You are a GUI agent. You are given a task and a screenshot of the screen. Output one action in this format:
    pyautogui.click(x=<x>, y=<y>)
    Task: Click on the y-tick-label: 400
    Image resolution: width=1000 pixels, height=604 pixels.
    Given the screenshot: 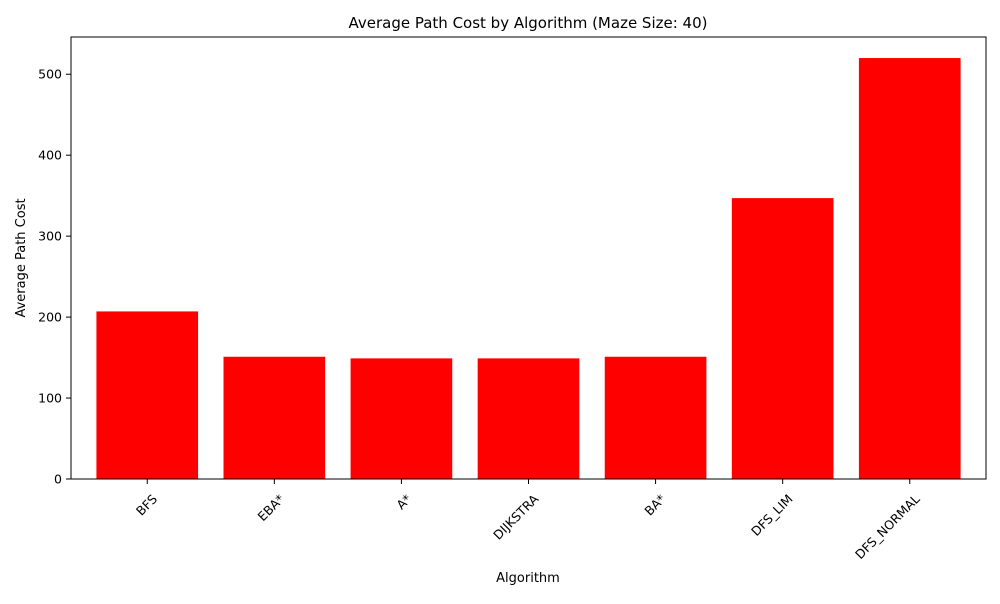 What is the action you would take?
    pyautogui.click(x=50, y=155)
    